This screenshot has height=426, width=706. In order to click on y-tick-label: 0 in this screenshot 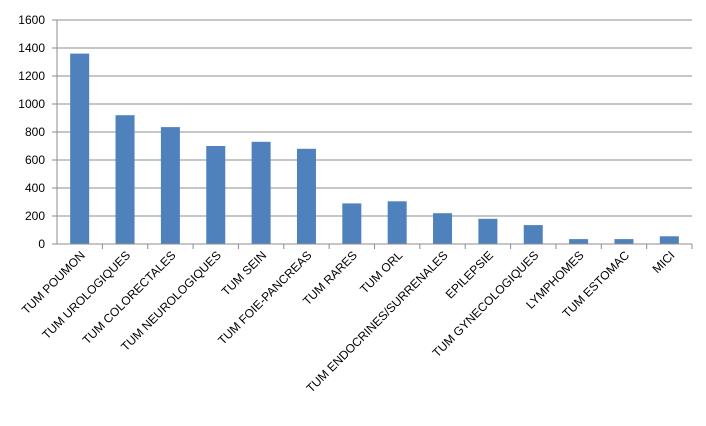, I will do `click(41, 244)`.